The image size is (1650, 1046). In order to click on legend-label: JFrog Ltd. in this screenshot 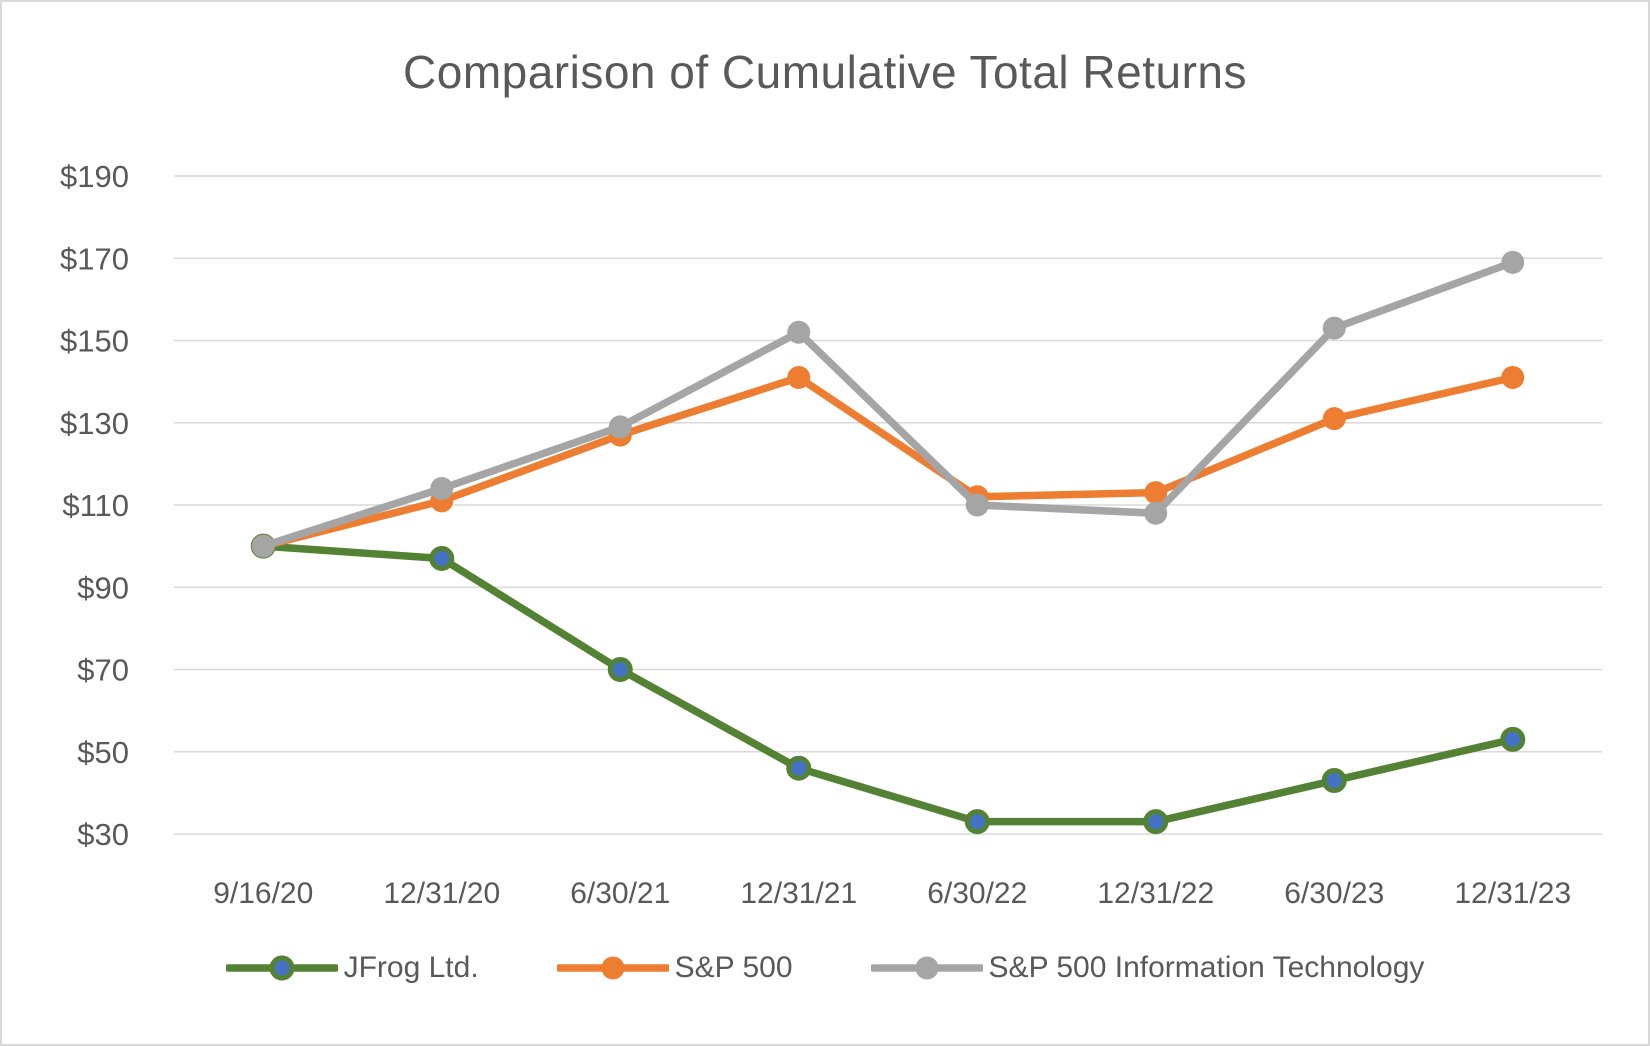, I will do `click(411, 967)`.